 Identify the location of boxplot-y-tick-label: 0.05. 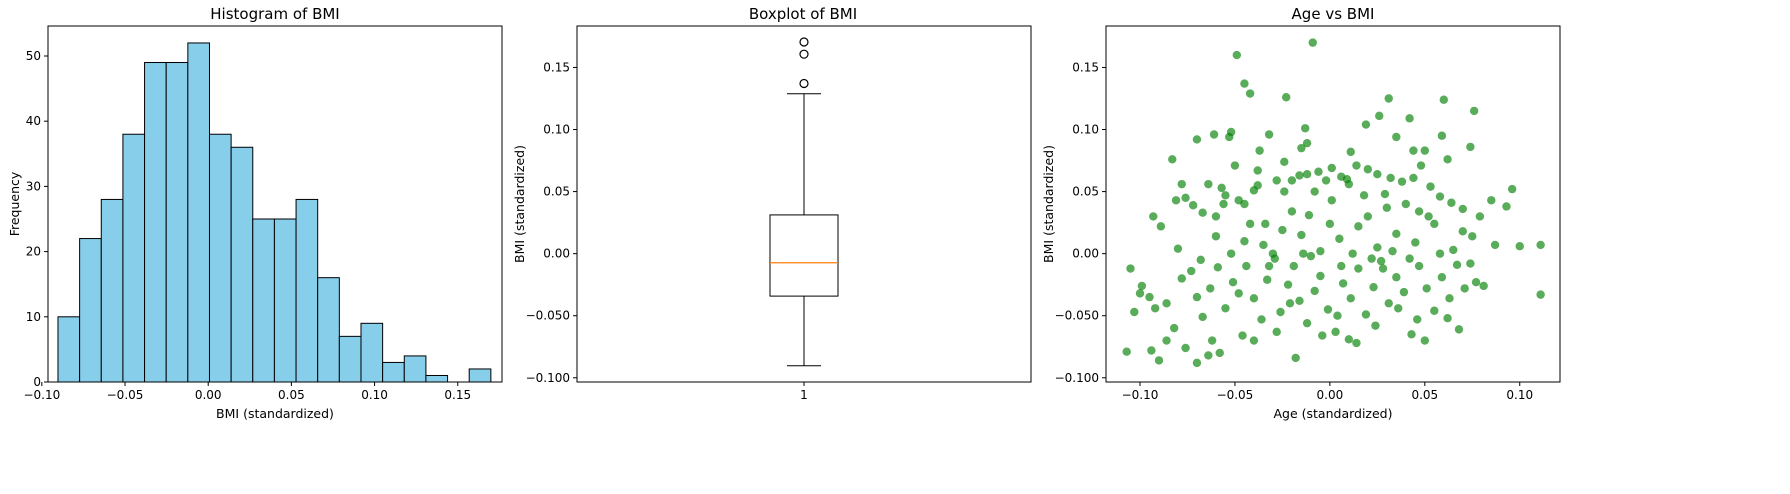
(556, 192).